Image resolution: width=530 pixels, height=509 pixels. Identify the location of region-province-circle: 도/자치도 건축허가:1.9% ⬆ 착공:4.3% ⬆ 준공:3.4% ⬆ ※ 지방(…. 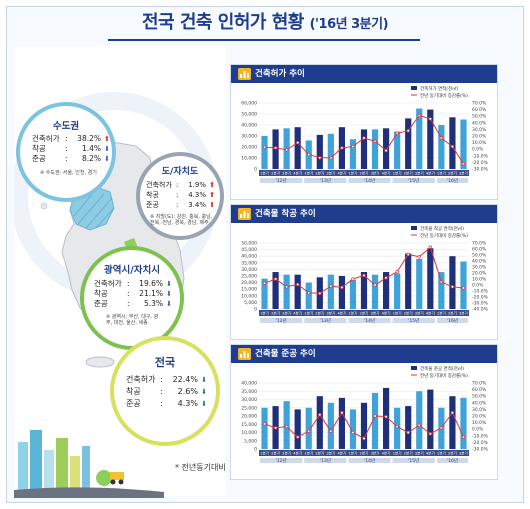
(180, 196).